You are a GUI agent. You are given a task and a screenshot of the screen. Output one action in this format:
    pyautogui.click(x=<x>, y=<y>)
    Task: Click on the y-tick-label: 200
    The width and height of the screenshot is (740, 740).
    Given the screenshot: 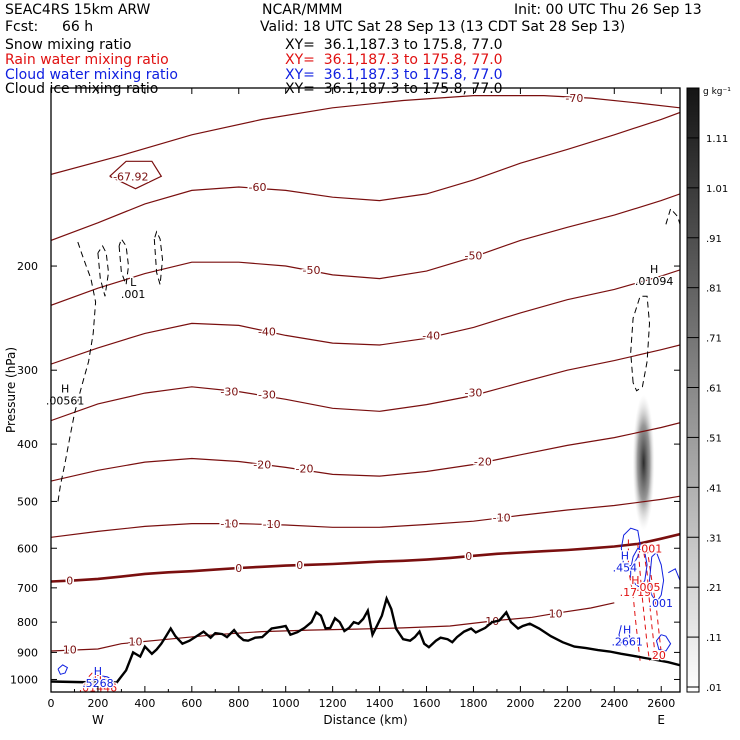 What is the action you would take?
    pyautogui.click(x=27, y=266)
    